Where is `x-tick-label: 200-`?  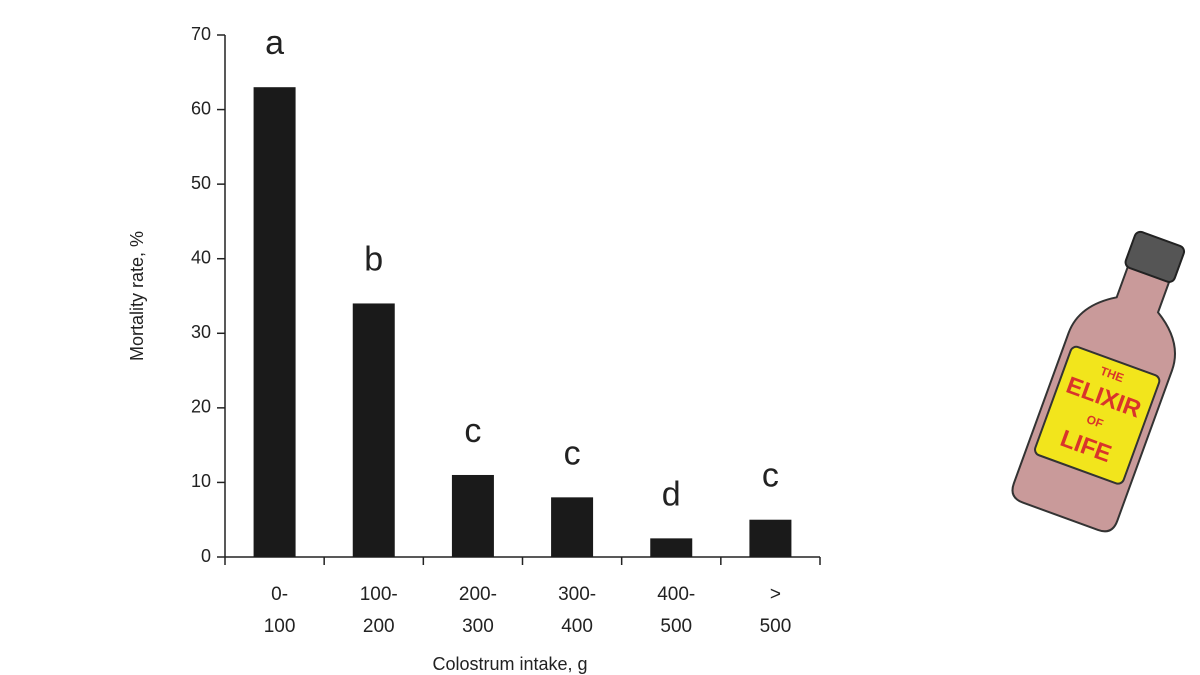
x-tick-label: 200- is located at coordinates (478, 594).